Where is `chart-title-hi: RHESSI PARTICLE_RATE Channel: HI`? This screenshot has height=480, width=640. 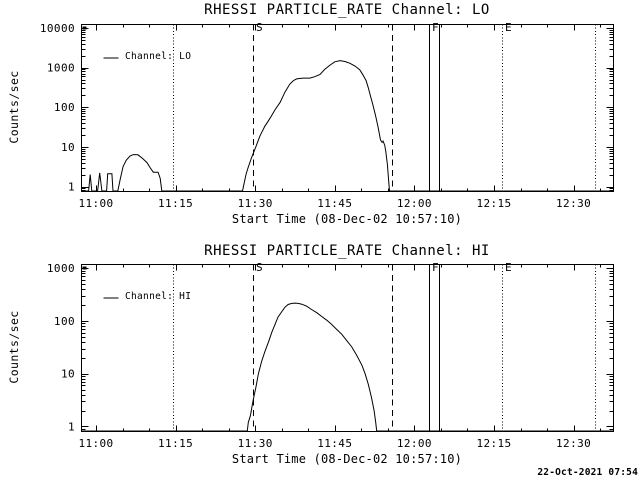
chart-title-hi: RHESSI PARTICLE_RATE Channel: HI is located at coordinates (347, 251).